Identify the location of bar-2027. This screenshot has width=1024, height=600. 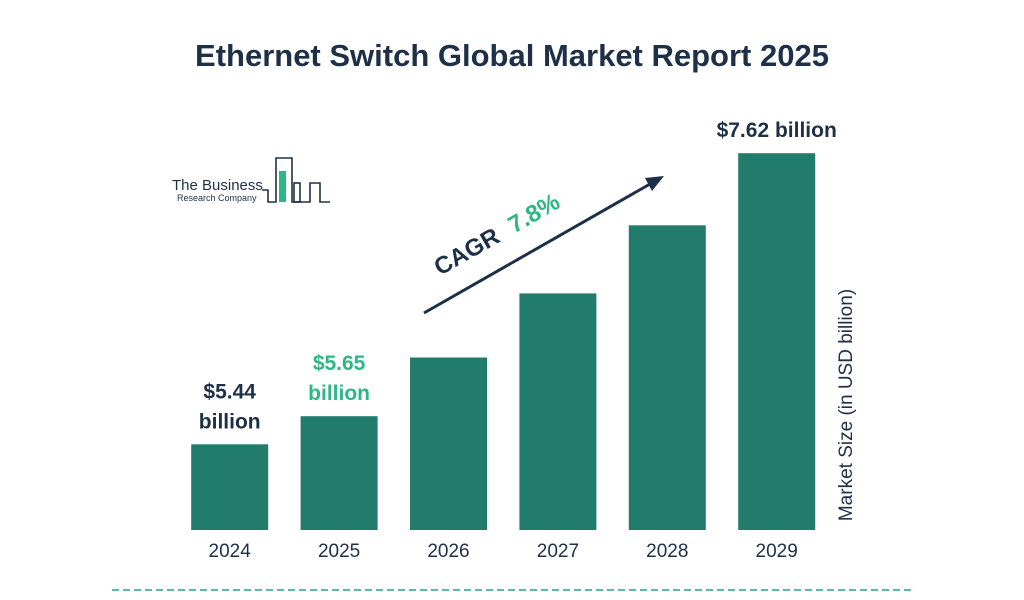
(558, 411).